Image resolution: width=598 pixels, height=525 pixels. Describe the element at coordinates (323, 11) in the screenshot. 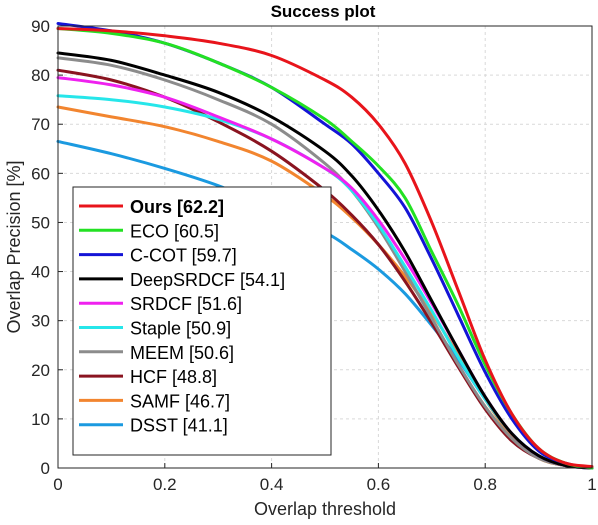

I see `chart-title: Success plot` at that location.